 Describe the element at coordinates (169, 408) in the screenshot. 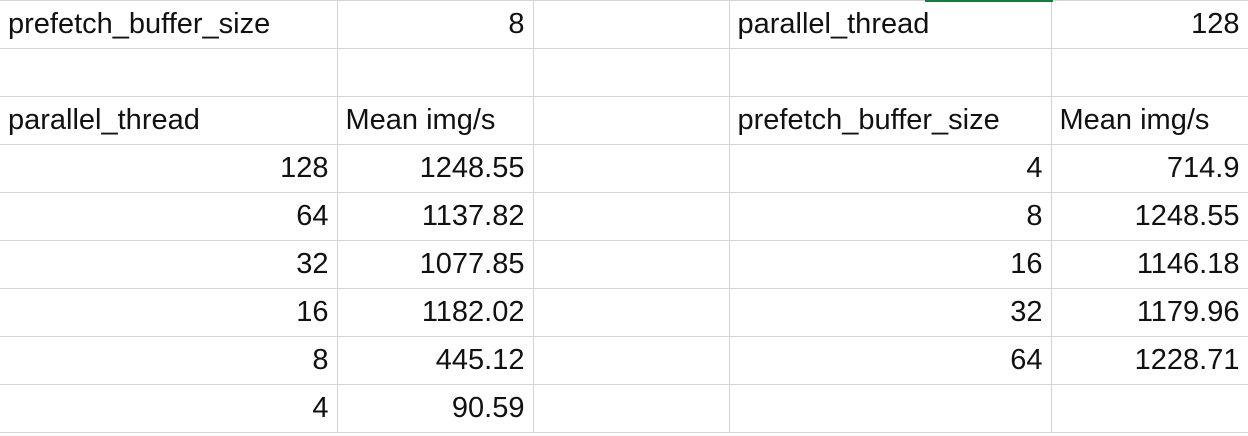

I see `cell-a9: 4` at that location.